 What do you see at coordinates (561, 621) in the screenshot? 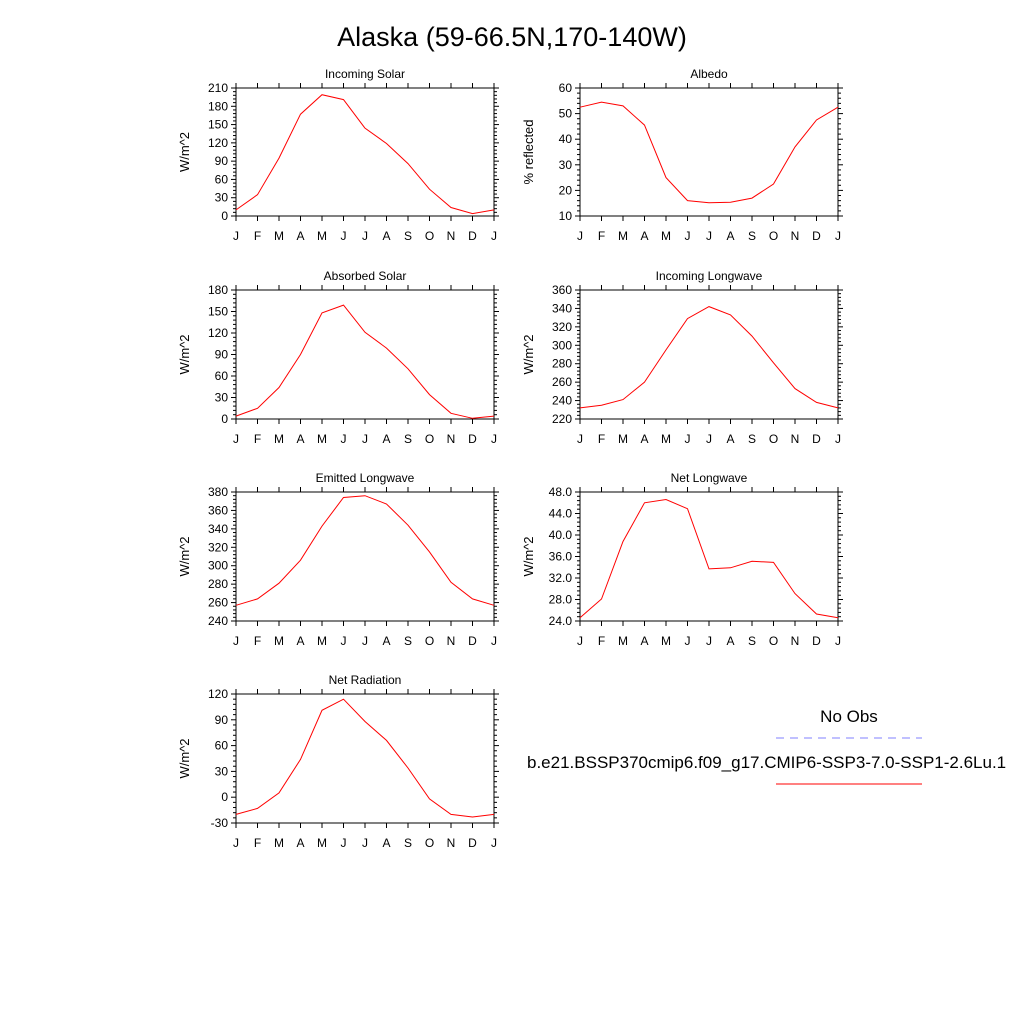
I see `y-tick-label: 24.0` at bounding box center [561, 621].